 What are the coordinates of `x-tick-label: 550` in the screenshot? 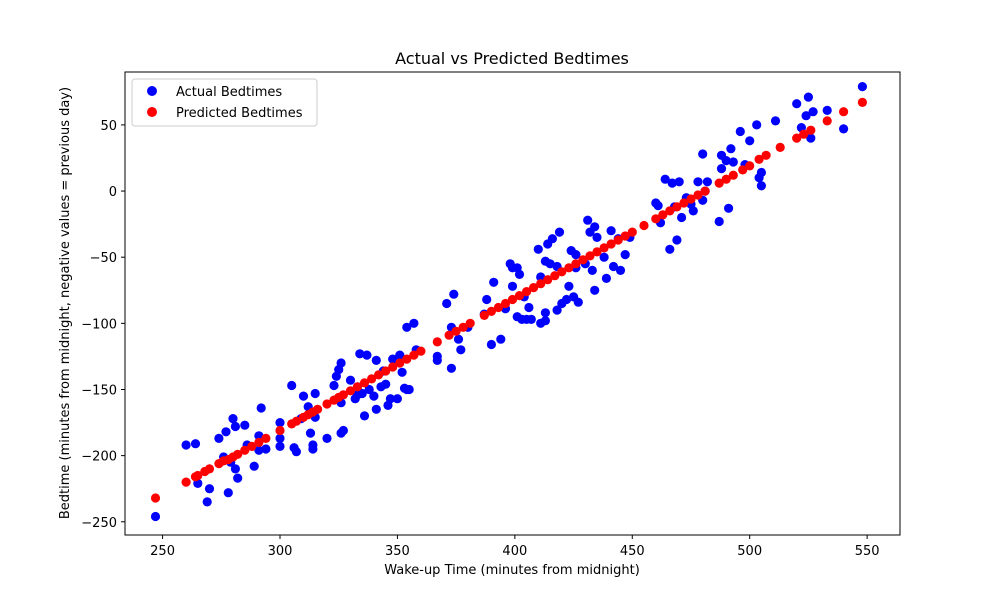 It's located at (867, 551).